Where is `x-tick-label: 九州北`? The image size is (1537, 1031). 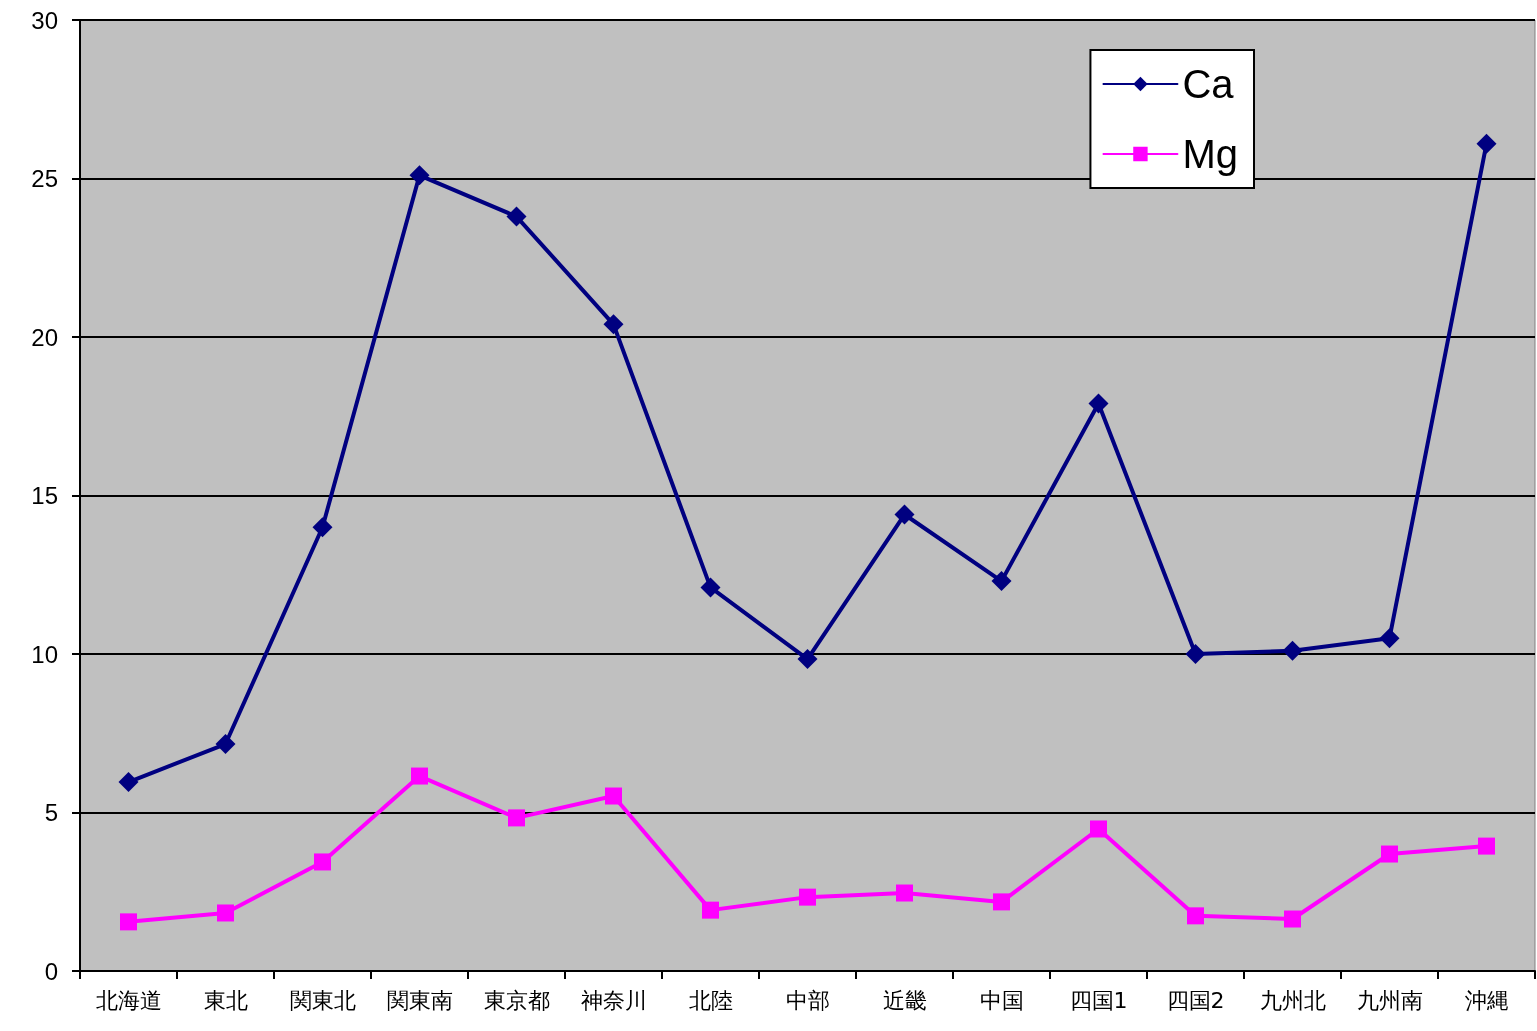 x-tick-label: 九州北 is located at coordinates (1292, 1000).